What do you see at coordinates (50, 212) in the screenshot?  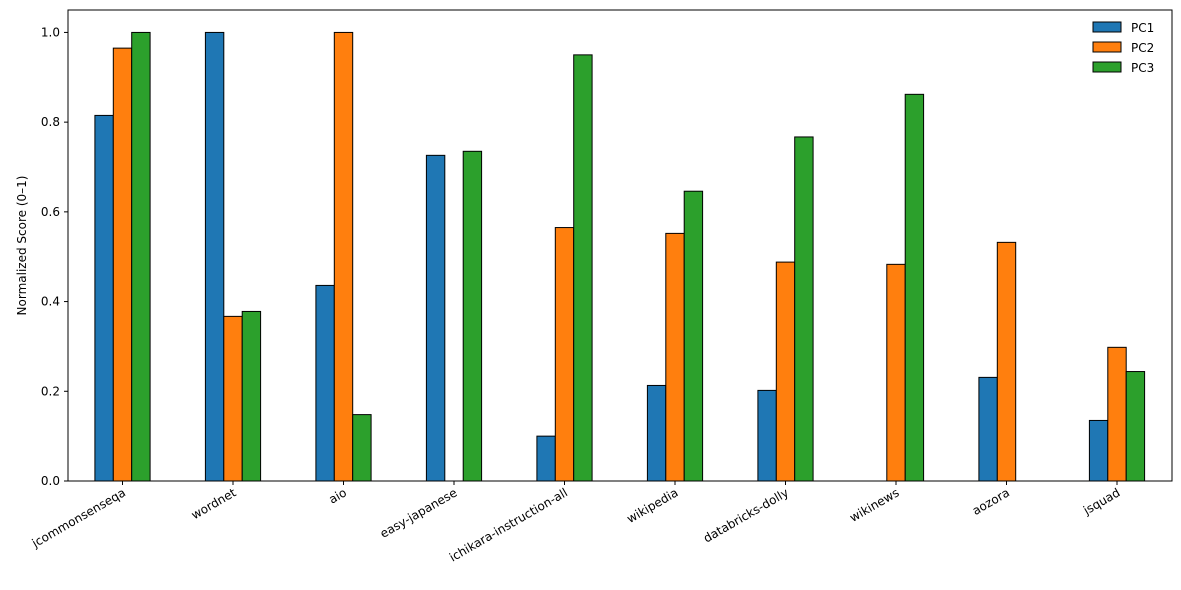 I see `y-tick-label: 0.6` at bounding box center [50, 212].